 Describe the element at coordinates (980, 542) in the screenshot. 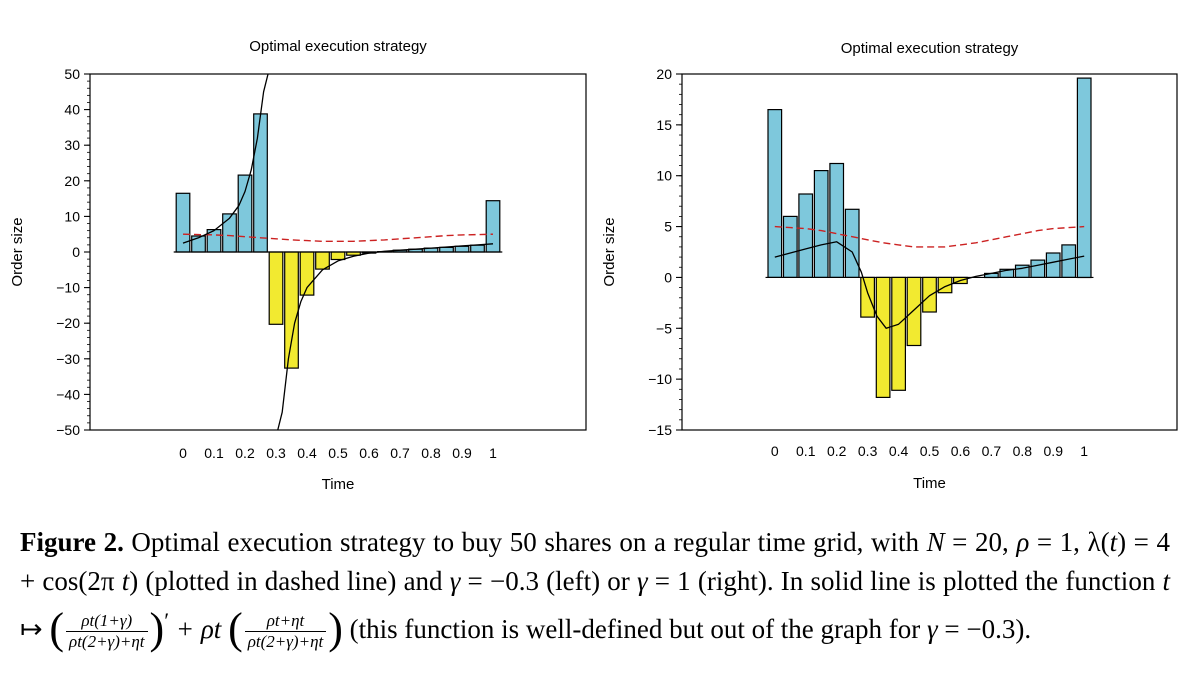

I see `caption-text-2: = 20,` at that location.